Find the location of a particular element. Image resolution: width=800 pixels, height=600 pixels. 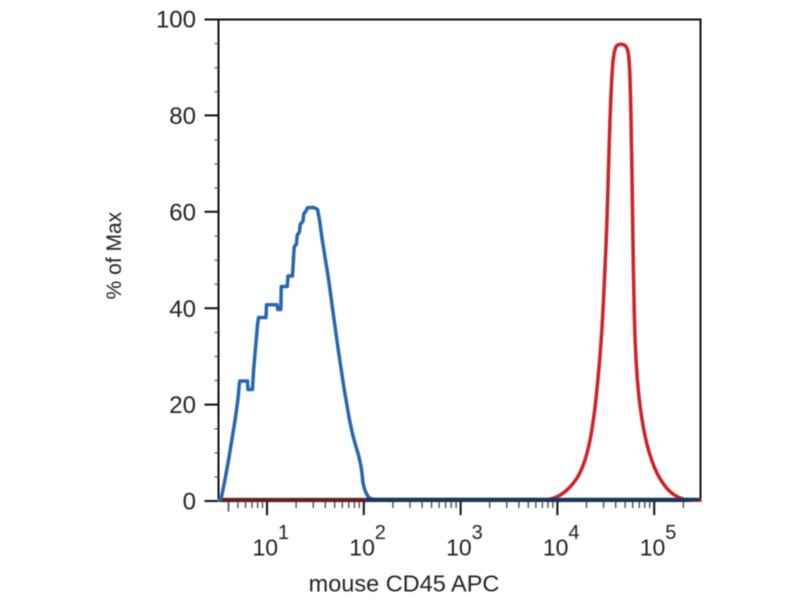

svg-text: 20 is located at coordinates (182, 405).